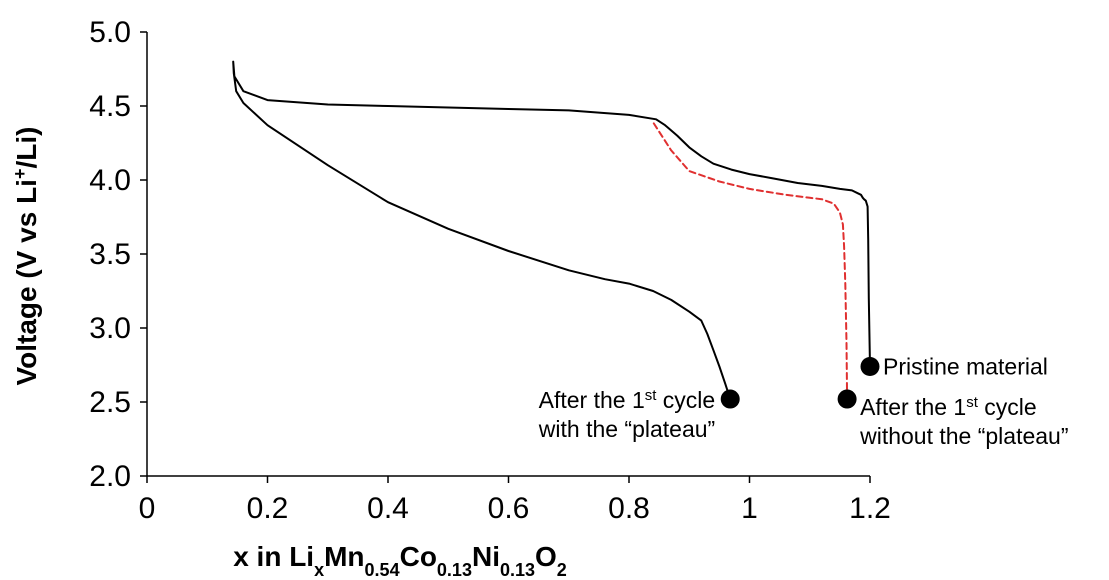 The width and height of the screenshot is (1109, 580). Describe the element at coordinates (147, 508) in the screenshot. I see `x-tick-label: 0` at that location.